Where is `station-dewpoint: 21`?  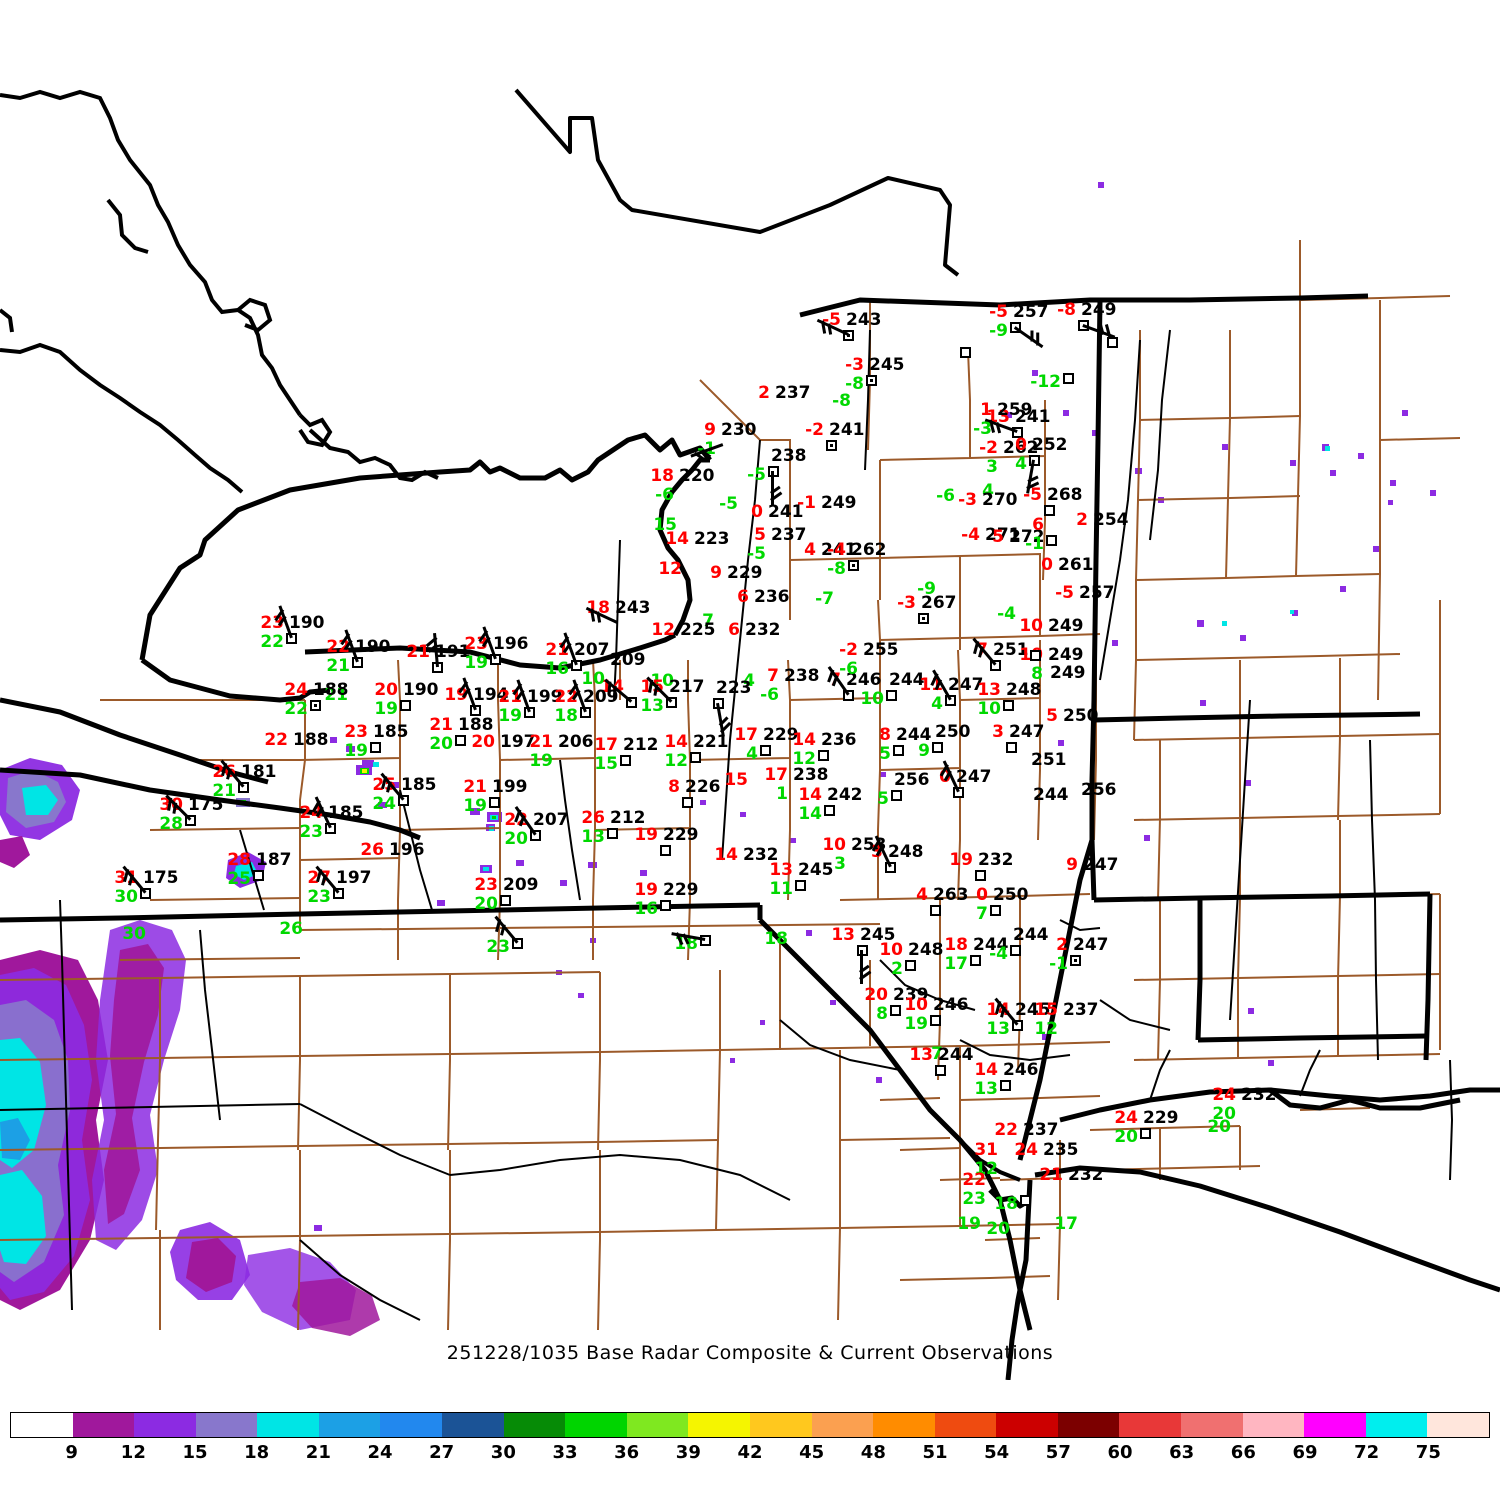
station-dewpoint: 21 is located at coordinates (338, 666).